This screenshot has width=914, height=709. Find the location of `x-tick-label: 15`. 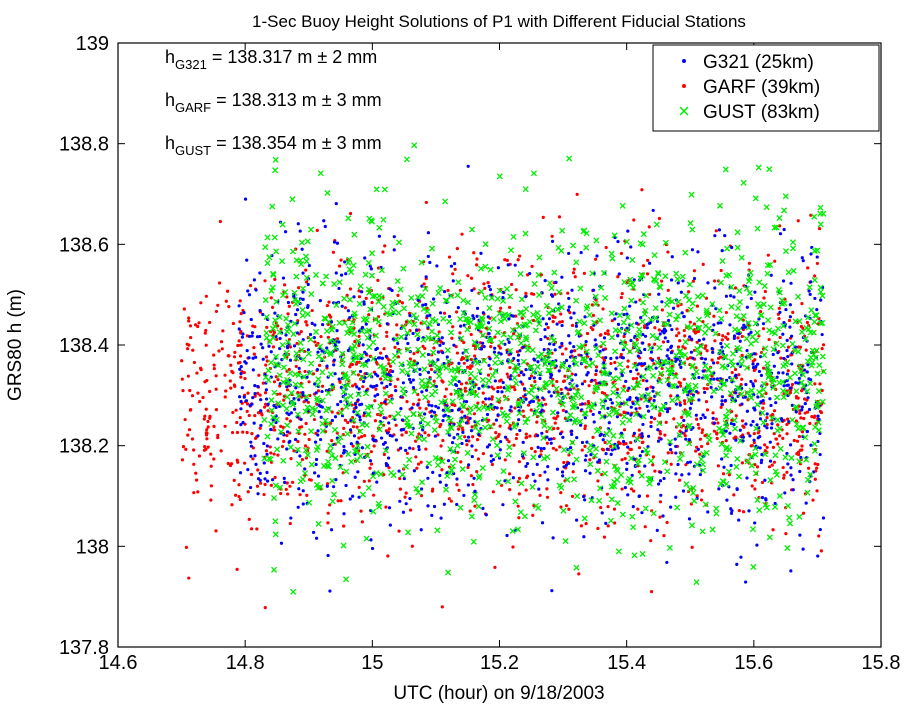

x-tick-label: 15 is located at coordinates (372, 663).